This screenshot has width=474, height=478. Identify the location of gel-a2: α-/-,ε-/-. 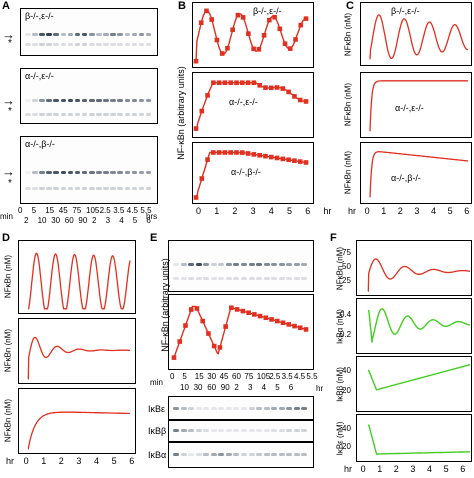
(89, 96).